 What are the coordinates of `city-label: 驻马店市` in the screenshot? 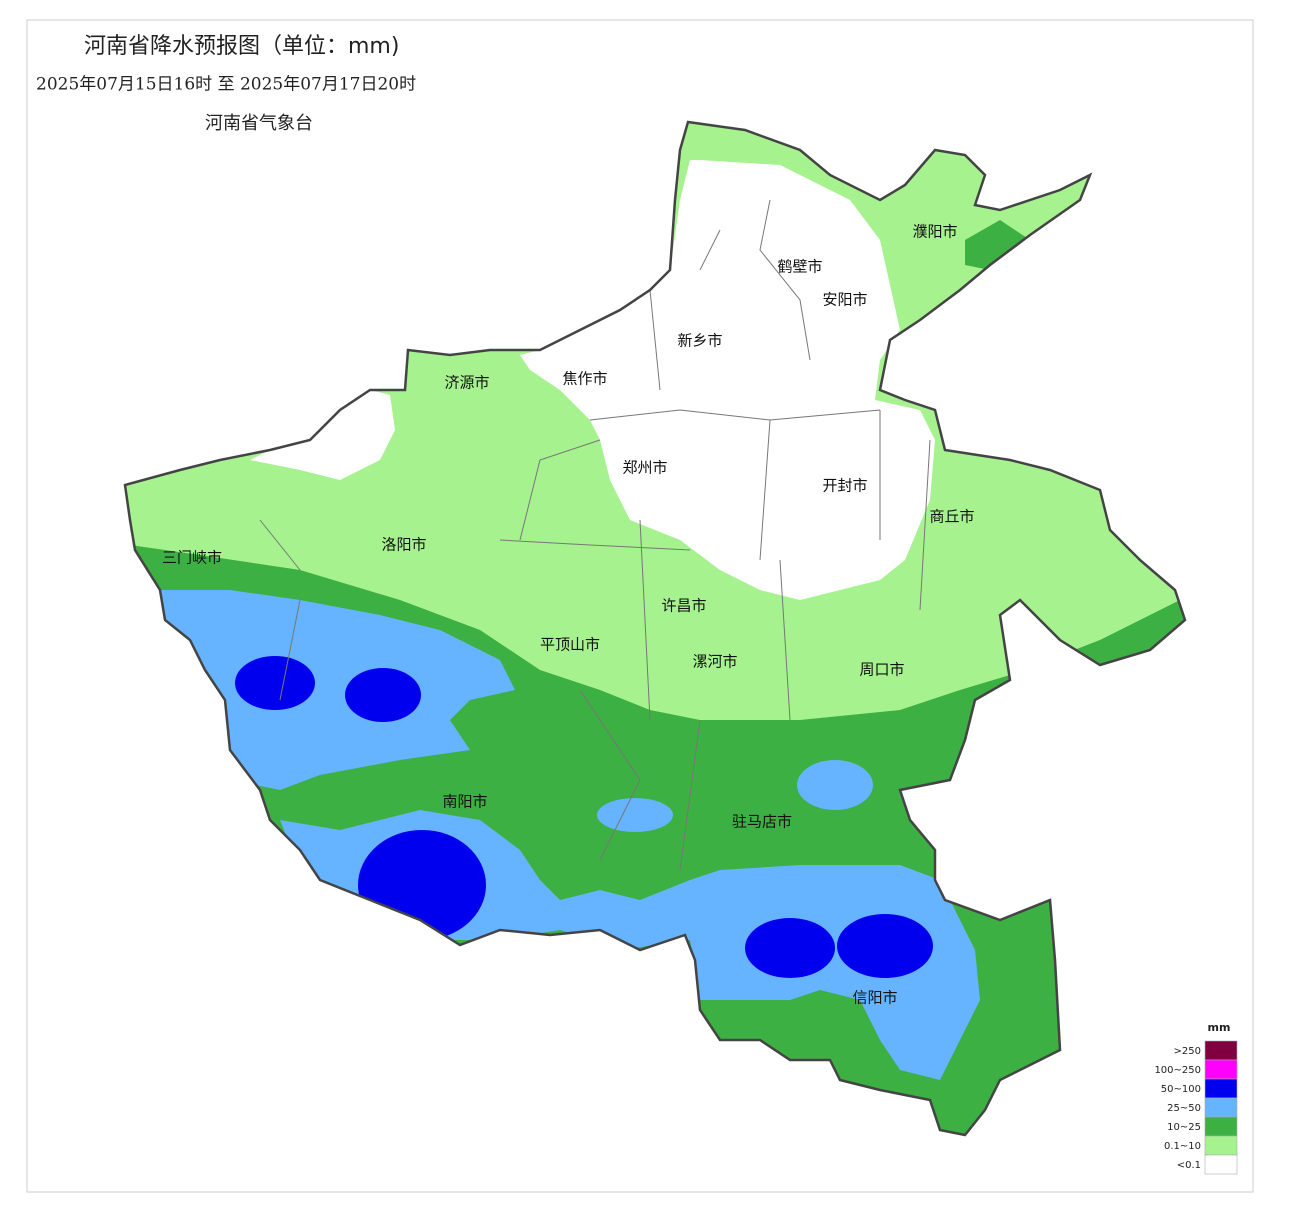 It's located at (762, 822).